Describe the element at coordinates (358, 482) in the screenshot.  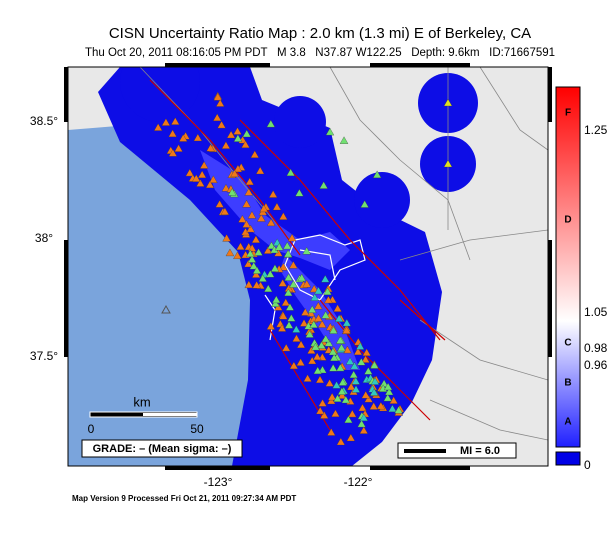
I see `lon-label: -122°` at that location.